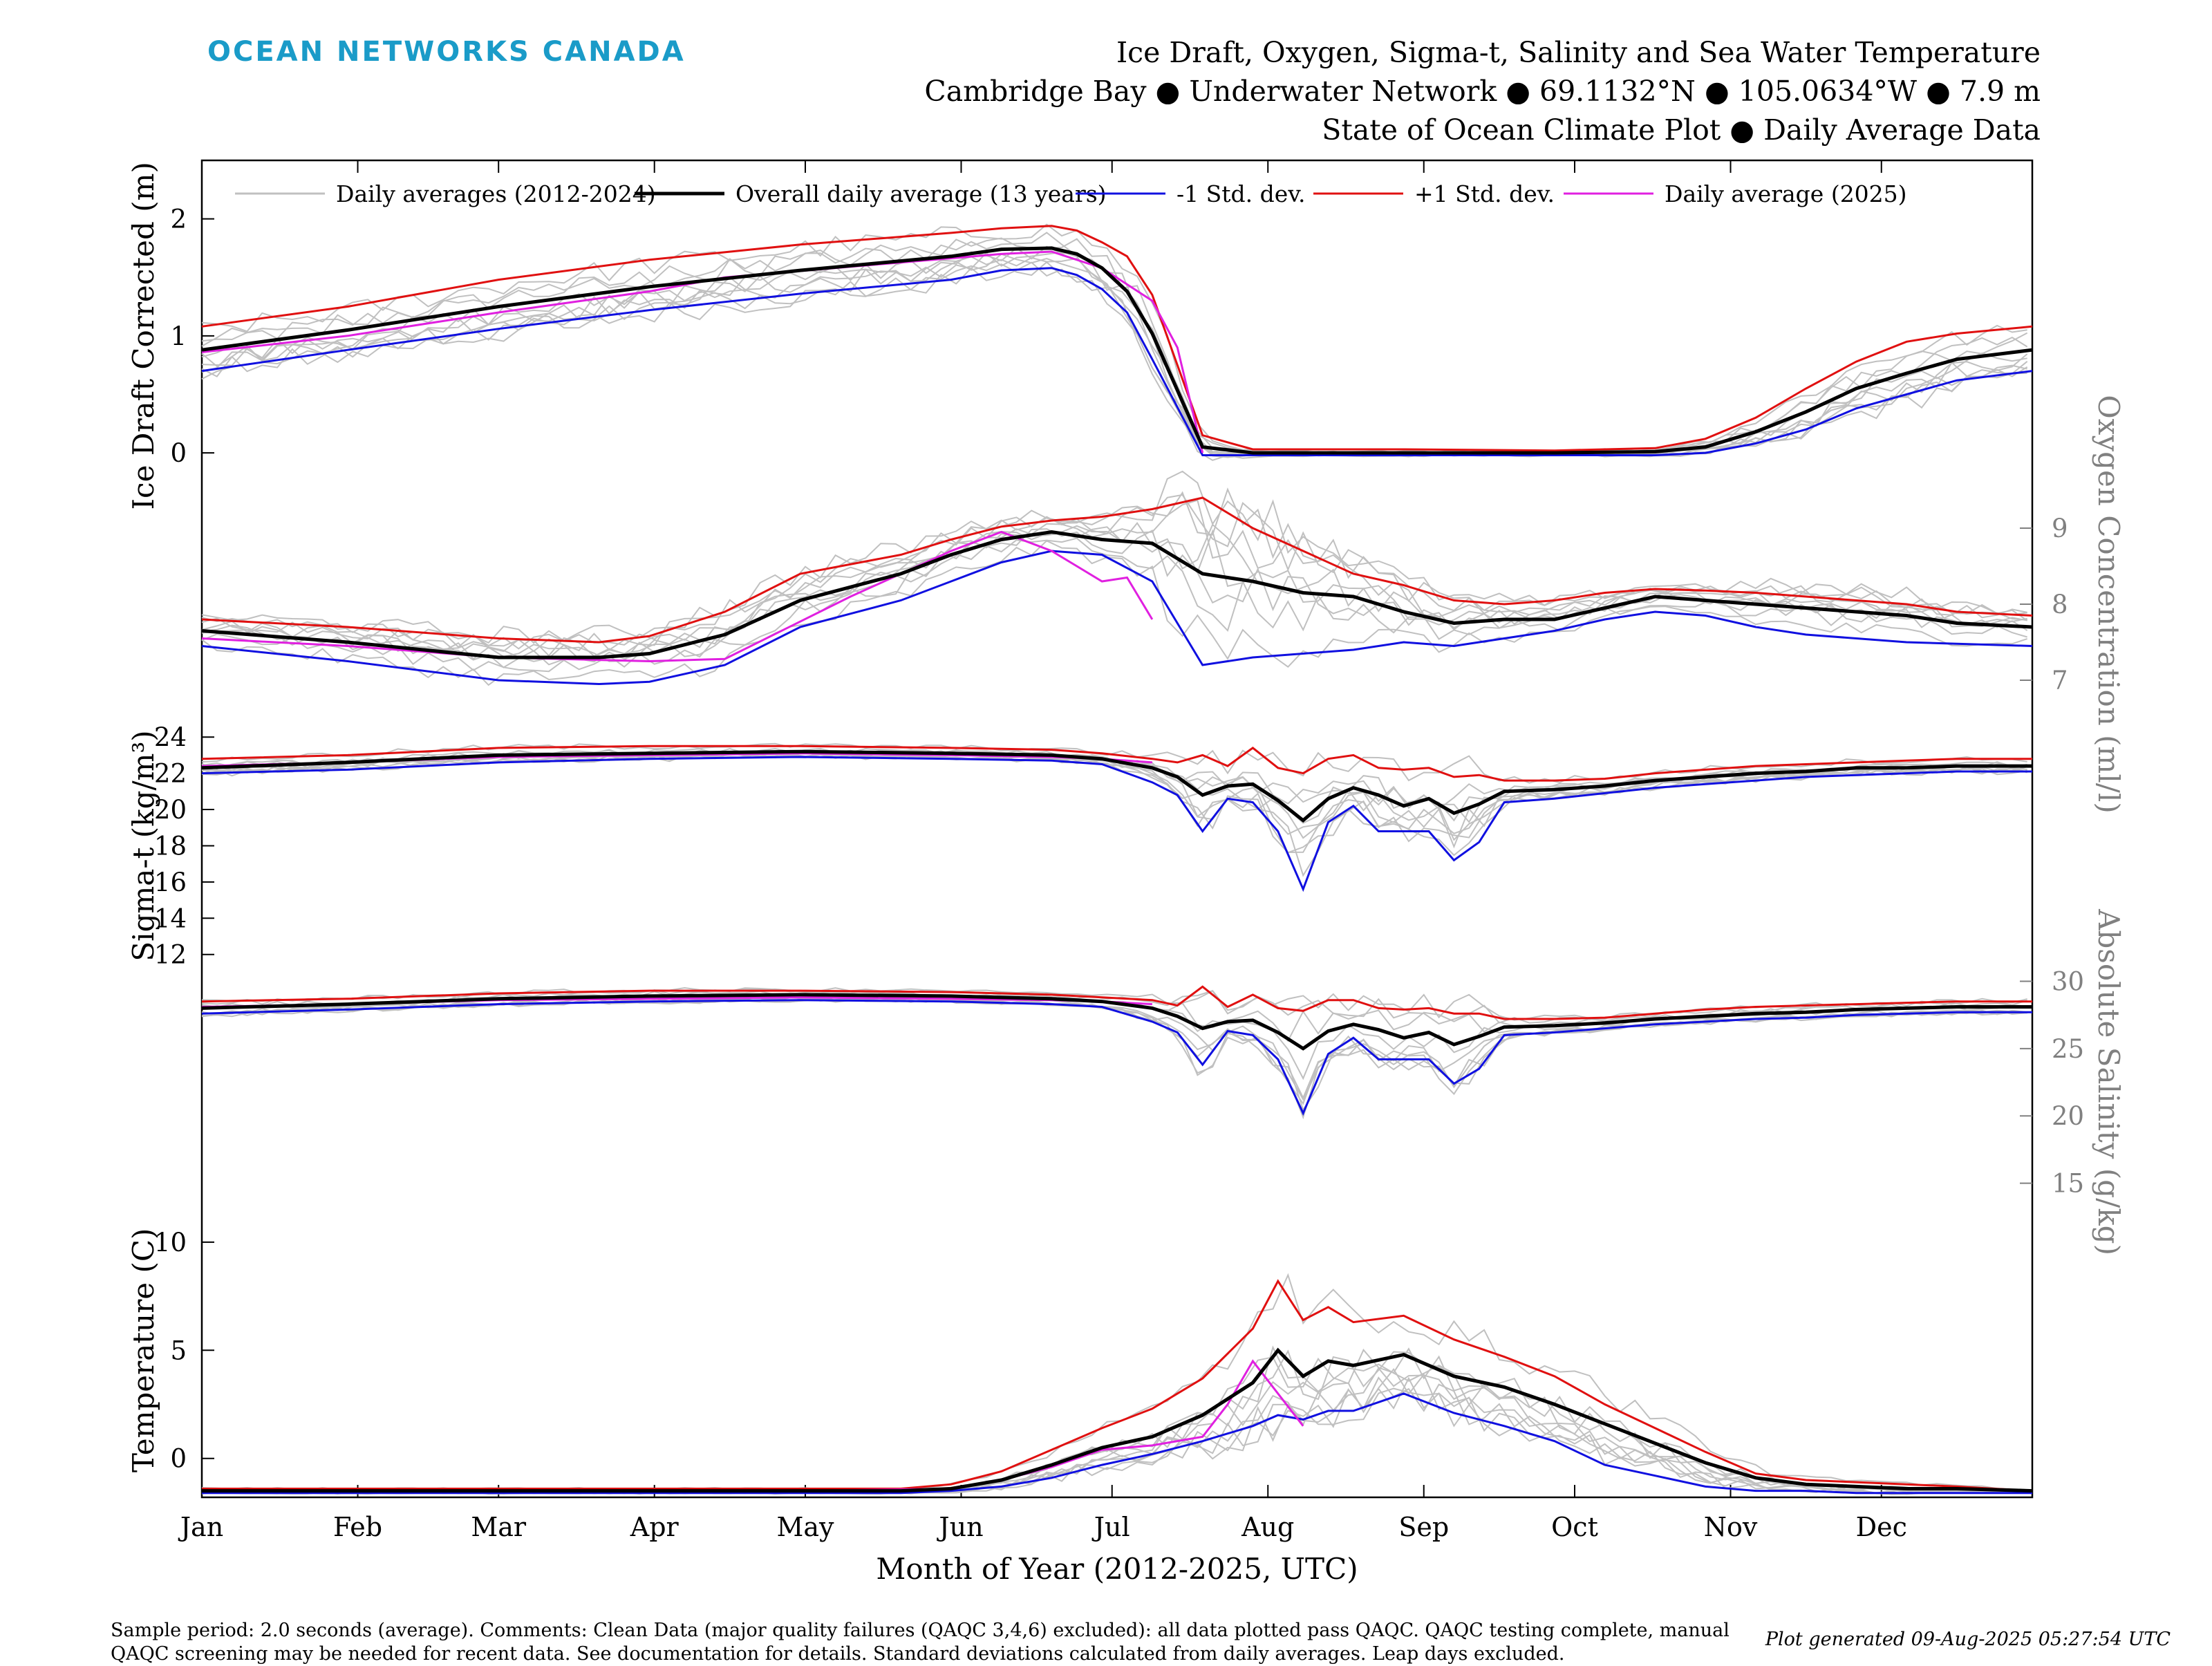 The width and height of the screenshot is (2212, 1666). Describe the element at coordinates (1117, 1569) in the screenshot. I see `x-axis-label: Month of Year (2012-2025, UTC)` at that location.